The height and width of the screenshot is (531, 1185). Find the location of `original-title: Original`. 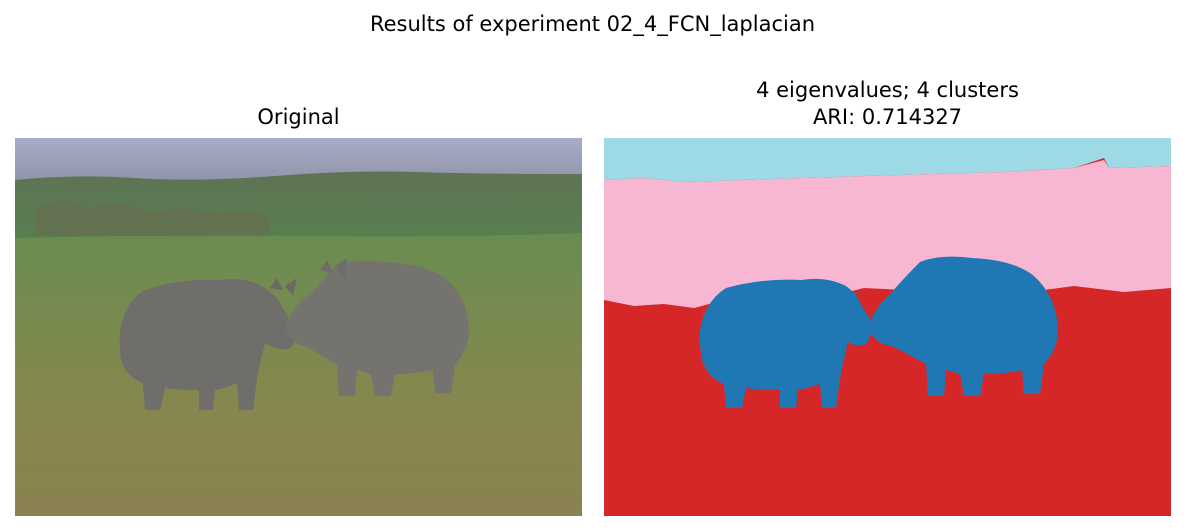

original-title: Original is located at coordinates (298, 117).